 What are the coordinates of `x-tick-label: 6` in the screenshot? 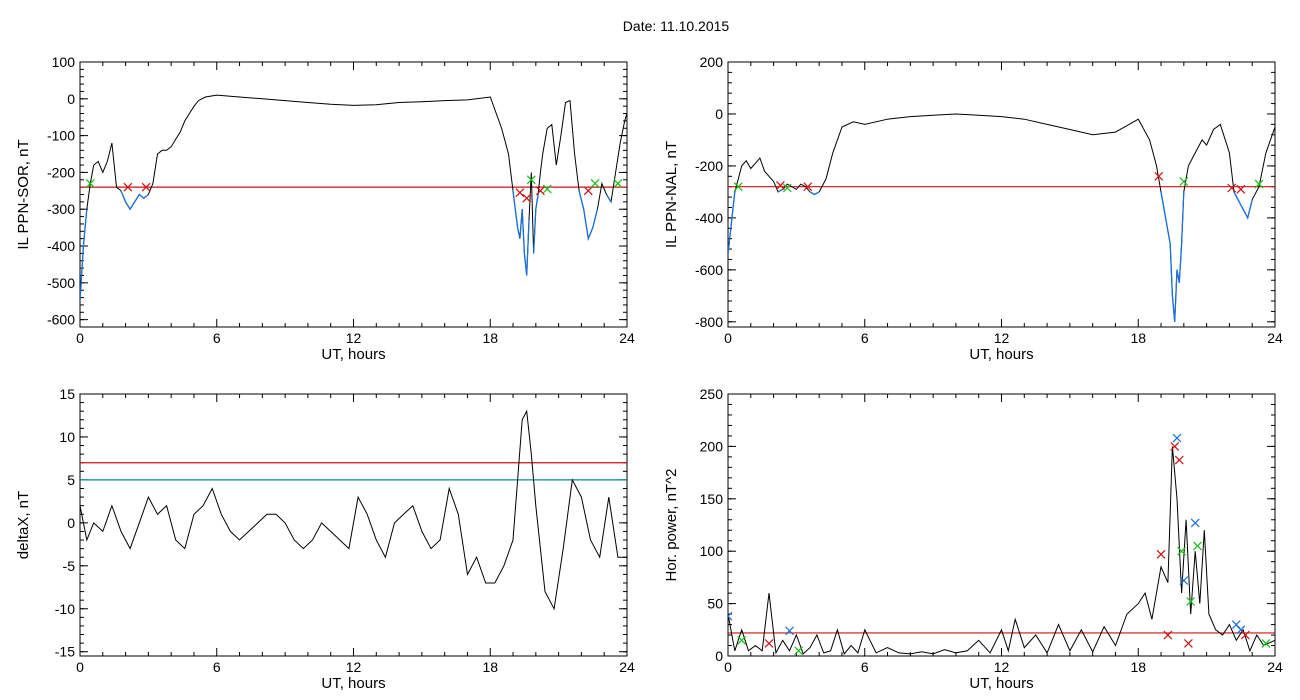 It's located at (865, 338).